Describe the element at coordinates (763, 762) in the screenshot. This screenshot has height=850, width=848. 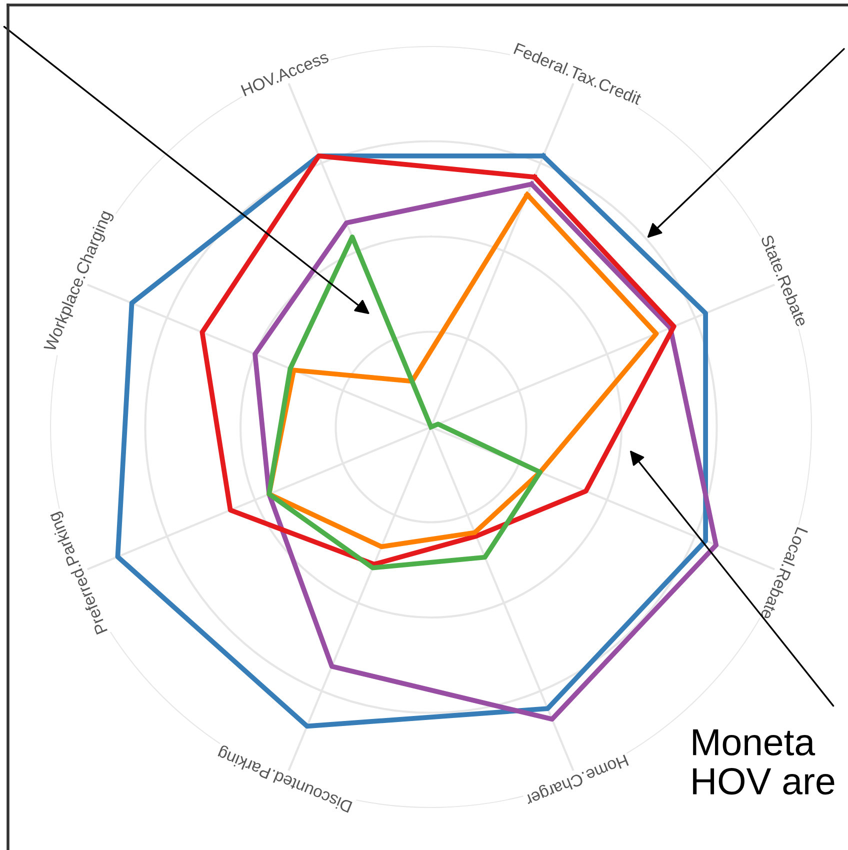
I see `text: Moneta HOV are` at that location.